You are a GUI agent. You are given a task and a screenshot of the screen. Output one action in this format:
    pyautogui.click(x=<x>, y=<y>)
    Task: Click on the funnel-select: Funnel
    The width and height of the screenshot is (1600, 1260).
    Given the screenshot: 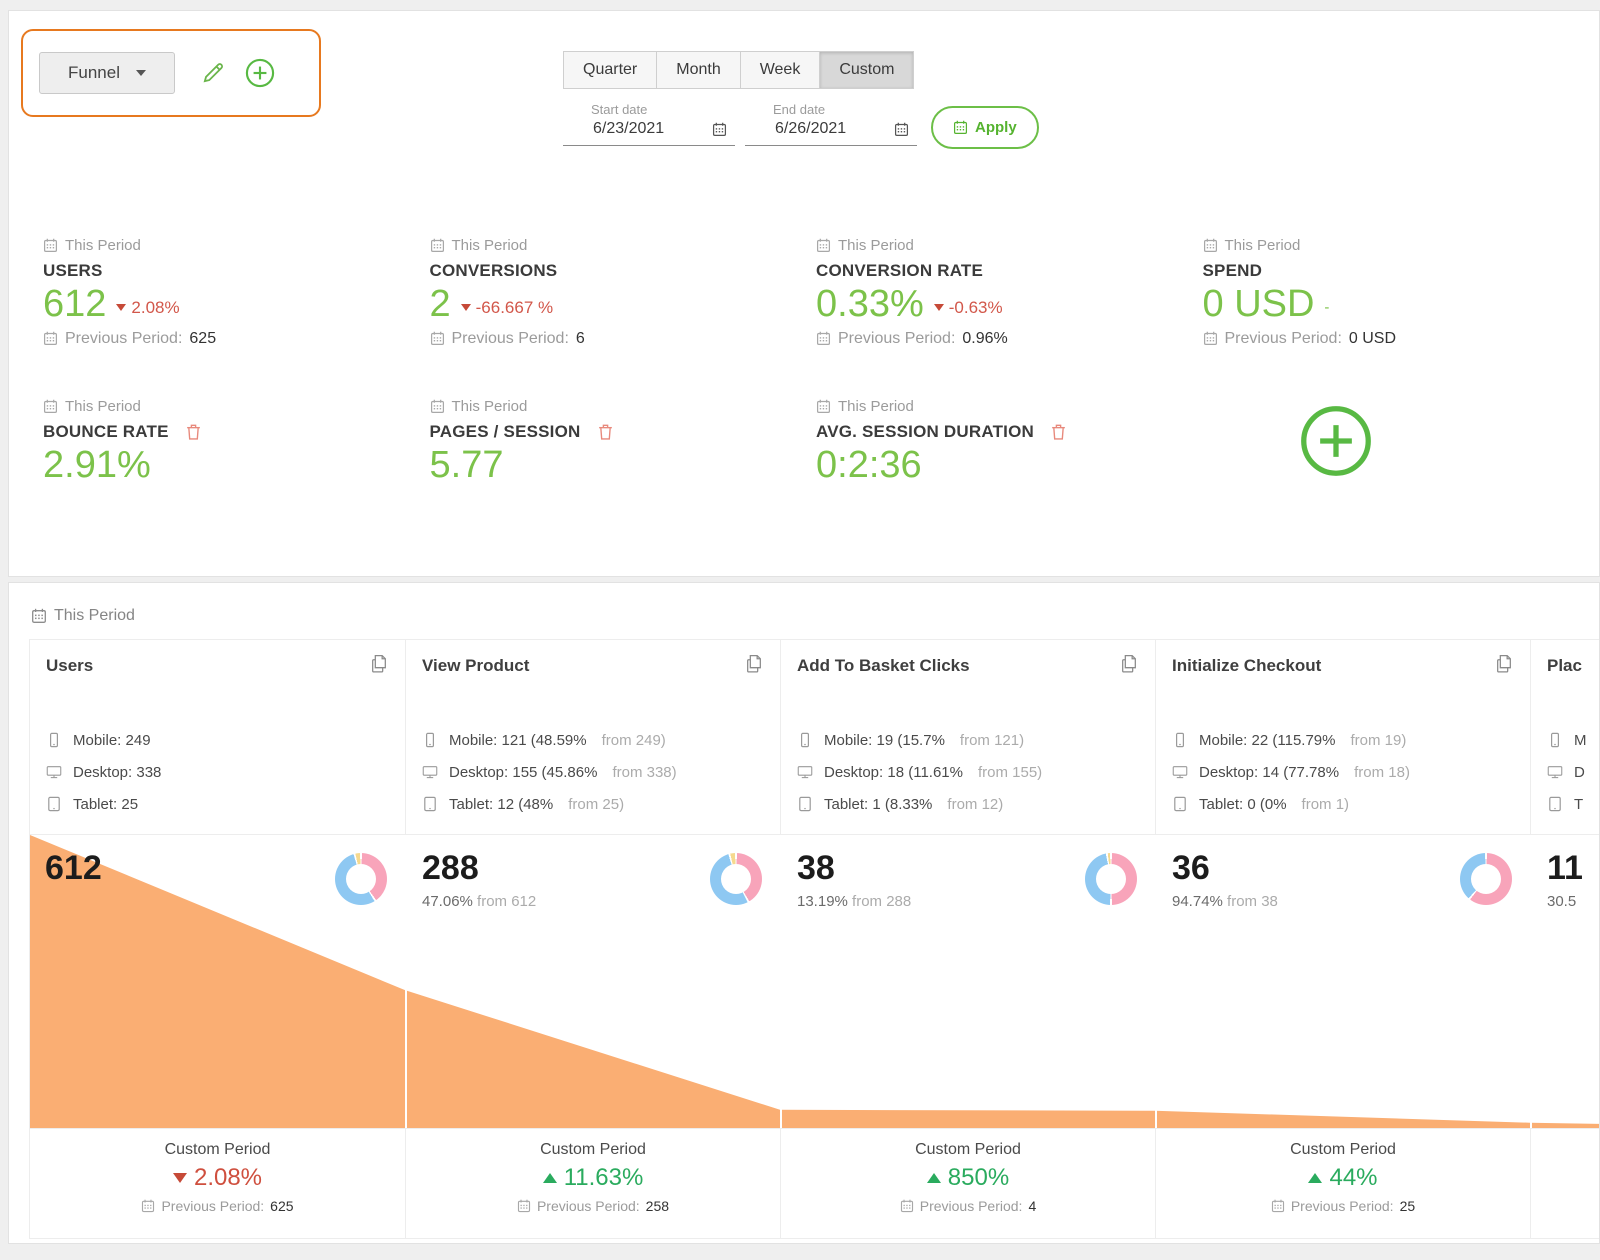 What is the action you would take?
    pyautogui.click(x=107, y=73)
    